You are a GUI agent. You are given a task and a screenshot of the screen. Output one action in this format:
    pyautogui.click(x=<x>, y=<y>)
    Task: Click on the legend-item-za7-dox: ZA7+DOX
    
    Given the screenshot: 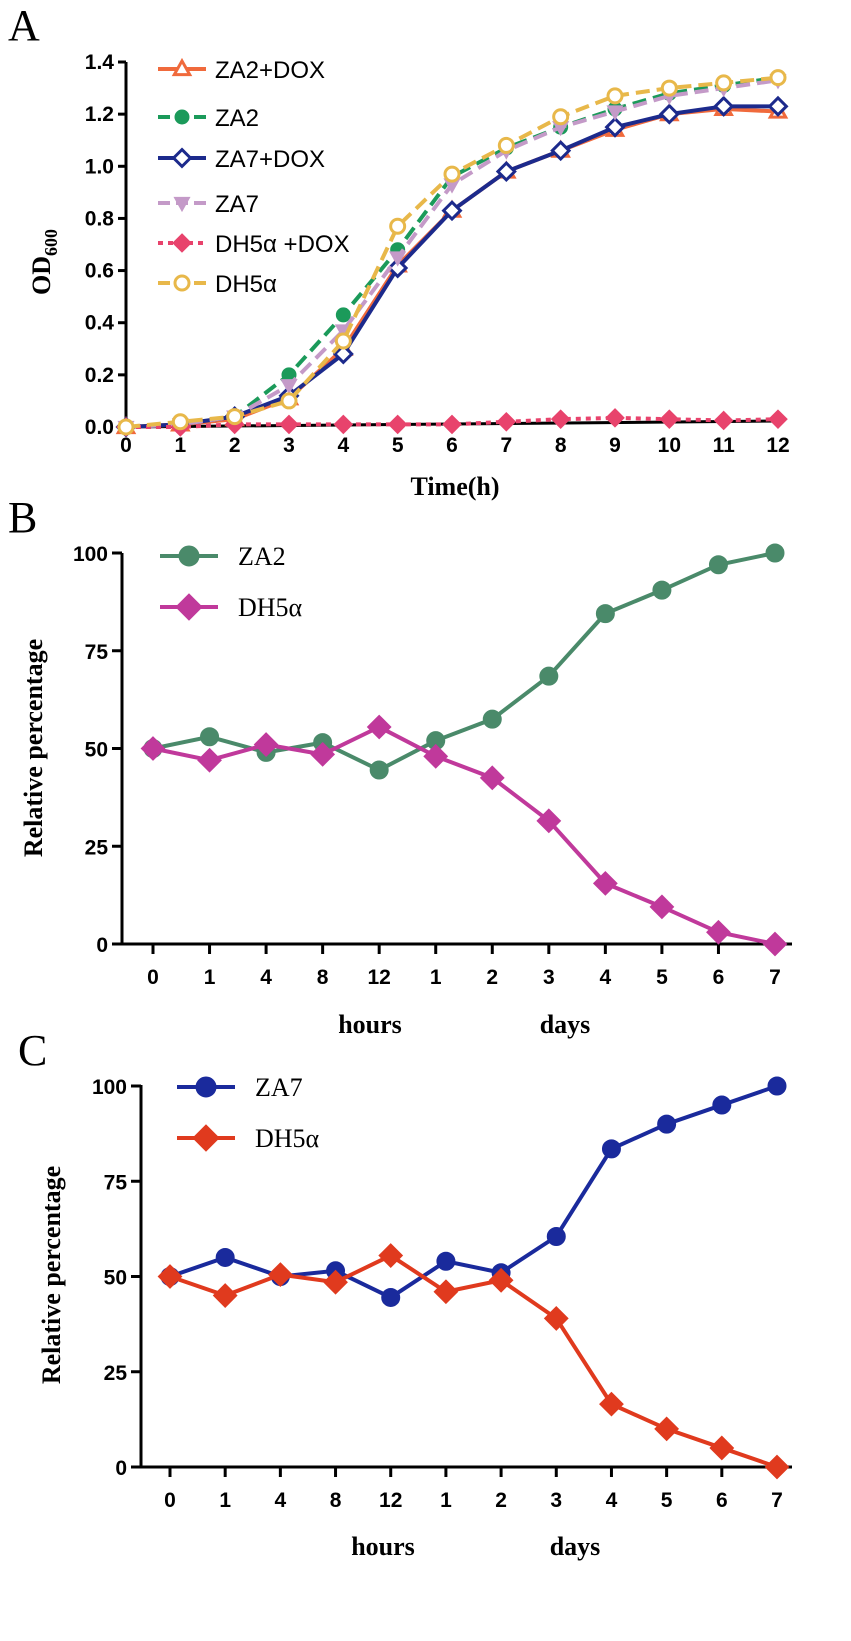 What is the action you would take?
    pyautogui.click(x=241, y=159)
    